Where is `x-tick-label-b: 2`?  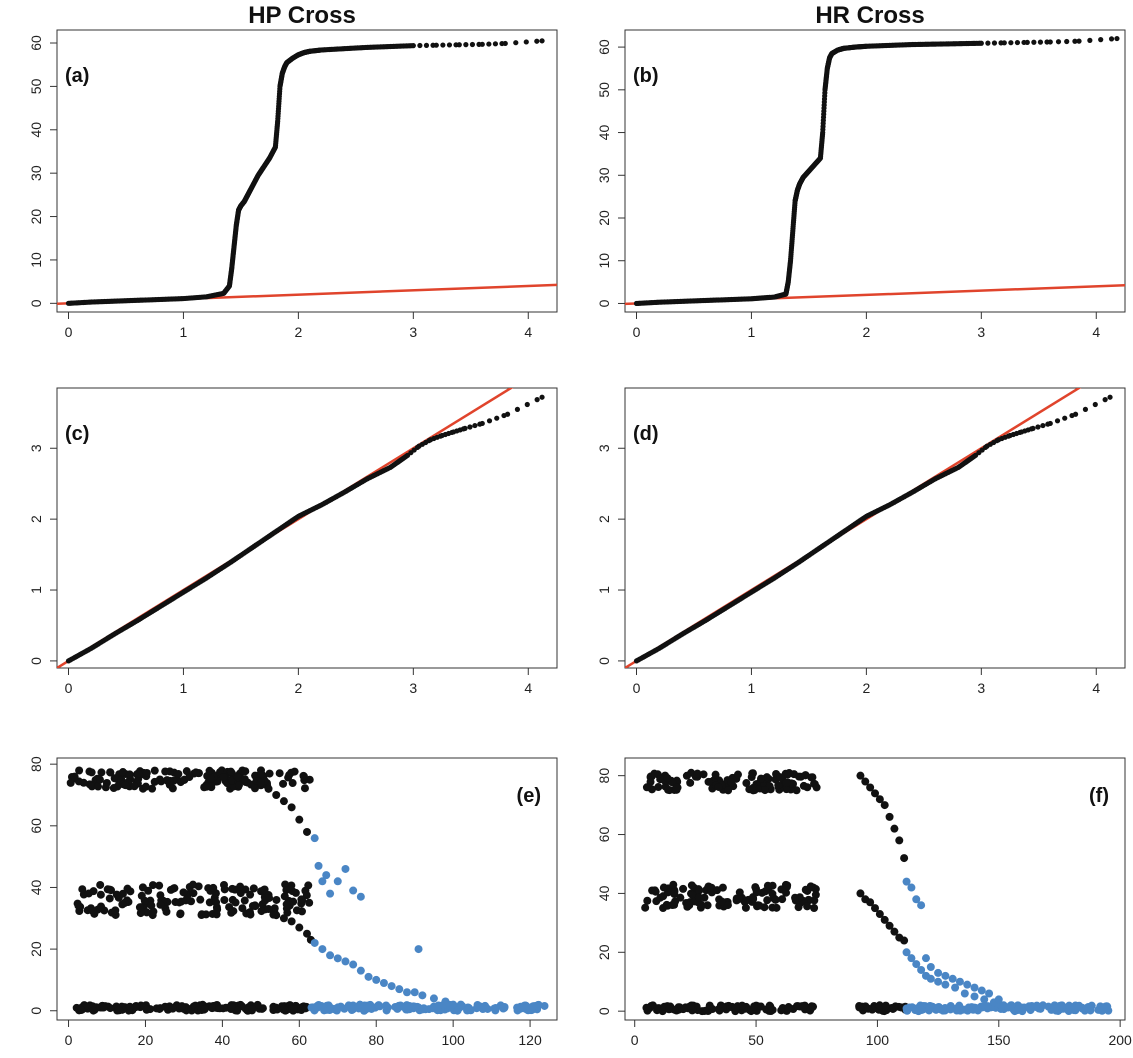 x-tick-label-b: 2 is located at coordinates (866, 332).